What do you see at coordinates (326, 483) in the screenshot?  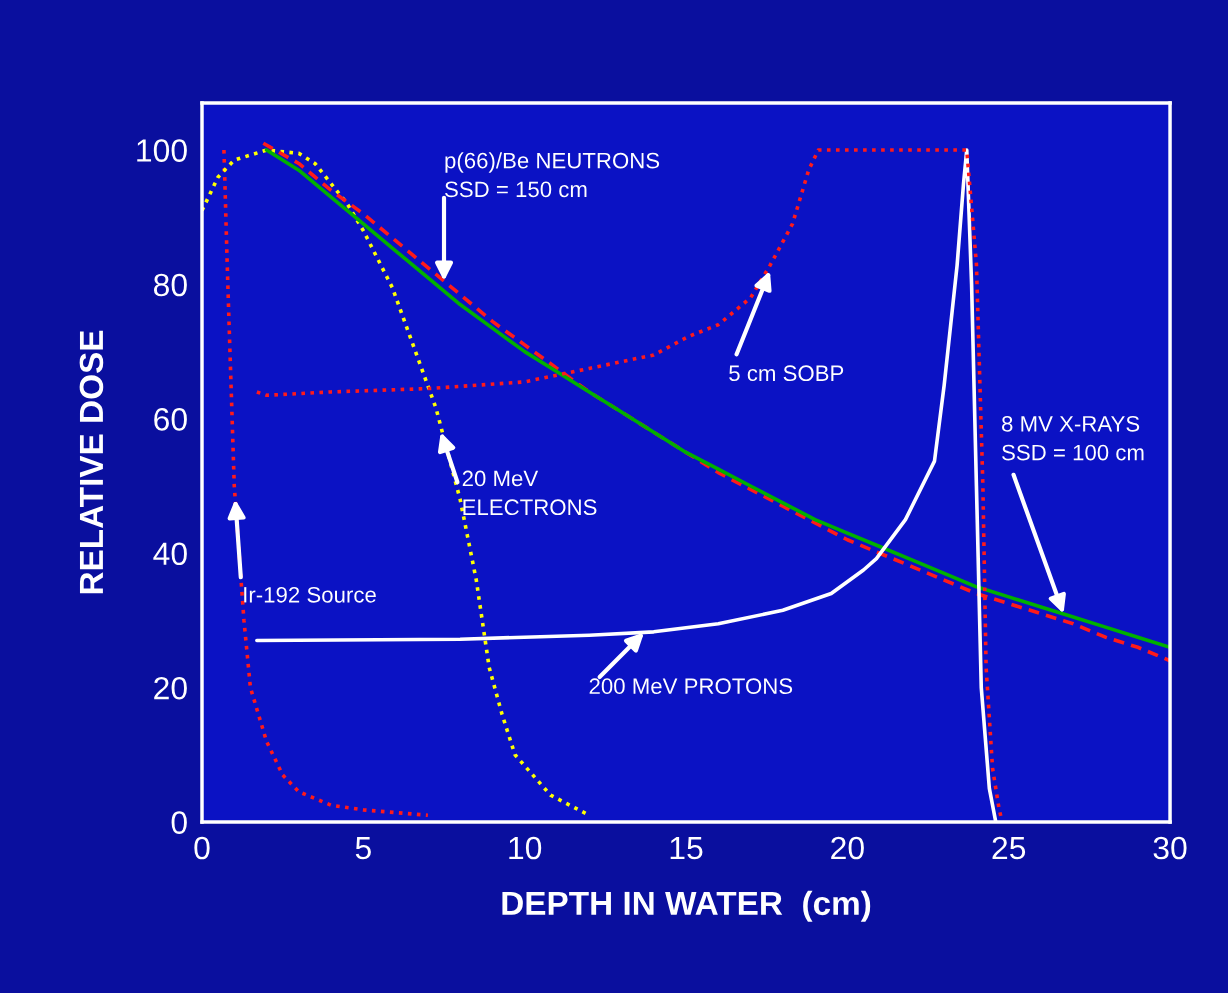 I see `line-series` at bounding box center [326, 483].